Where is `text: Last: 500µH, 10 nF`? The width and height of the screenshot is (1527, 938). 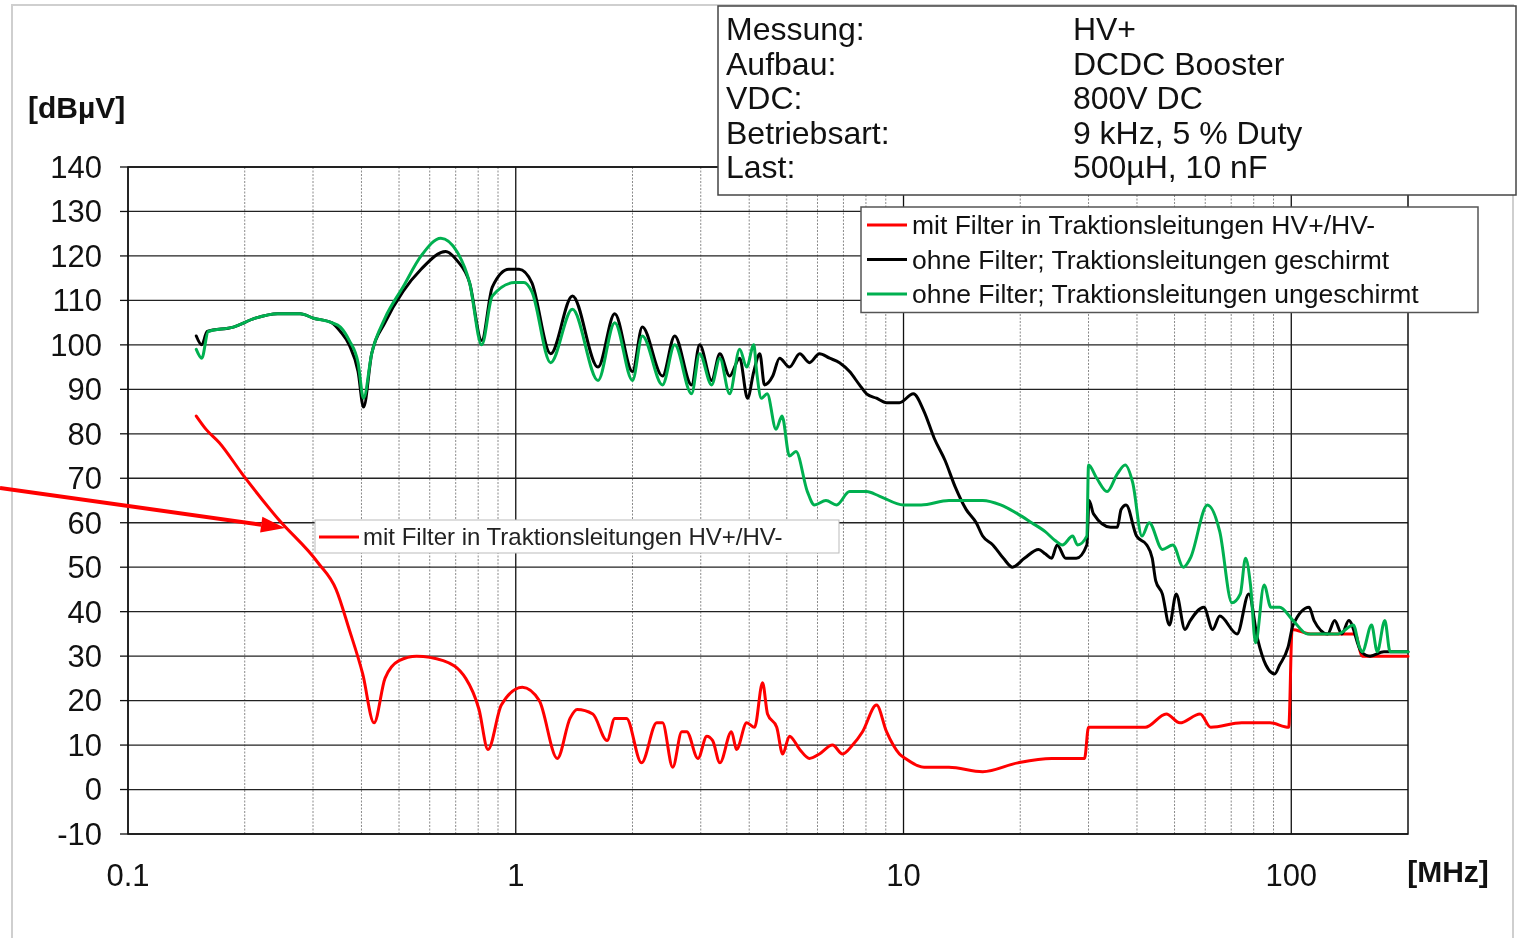 text: Last: 500µH, 10 nF is located at coordinates (997, 167).